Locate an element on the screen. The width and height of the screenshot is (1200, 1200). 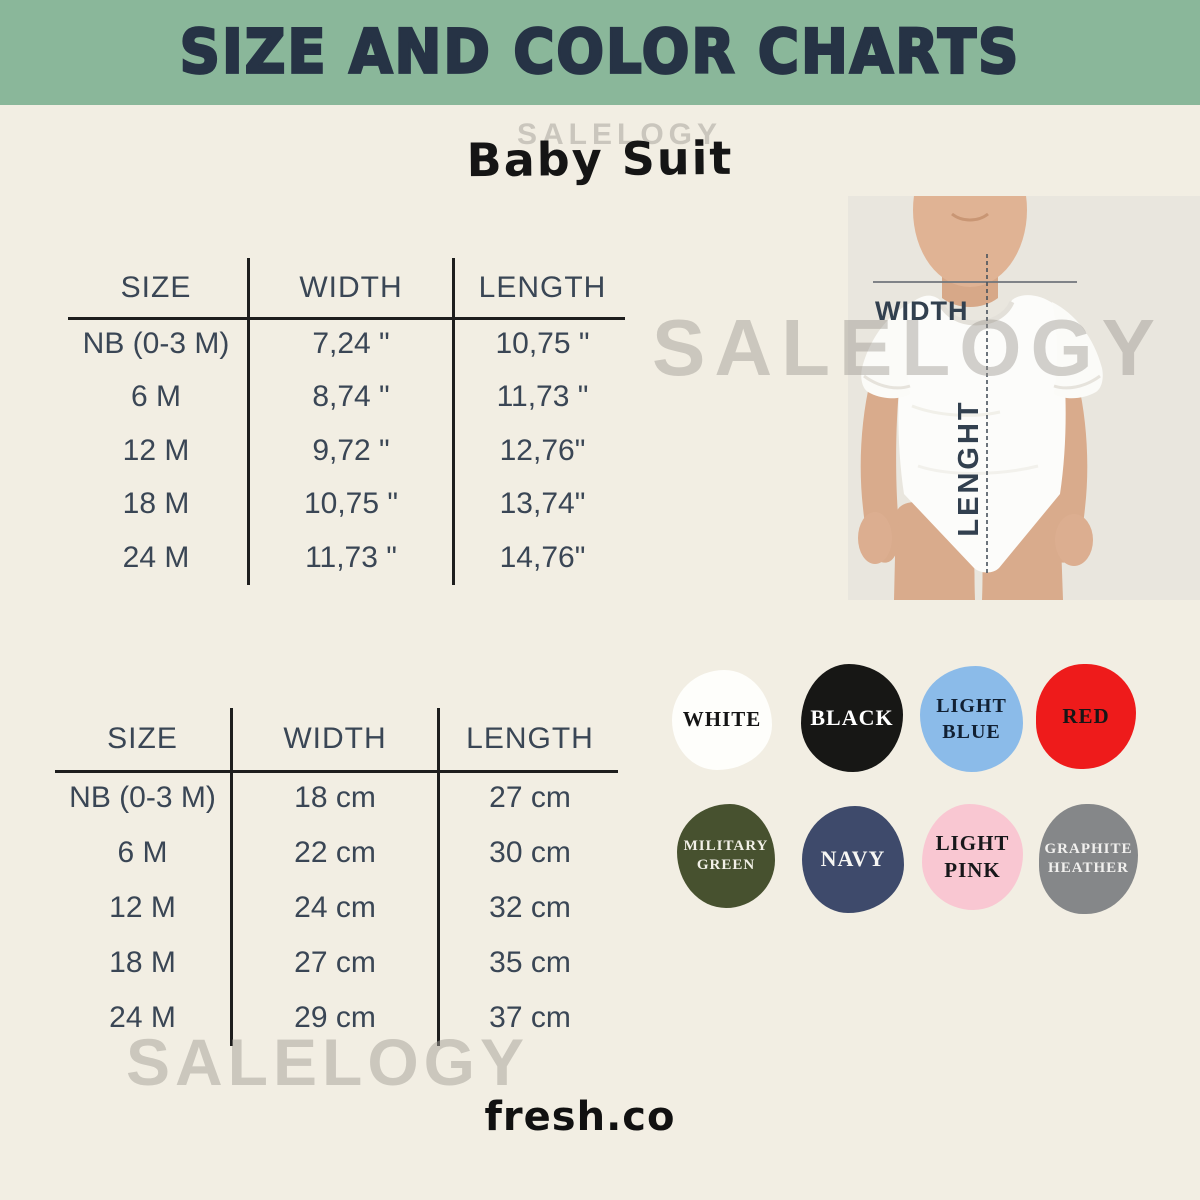
table-cell: 14,76" is located at coordinates (542, 557).